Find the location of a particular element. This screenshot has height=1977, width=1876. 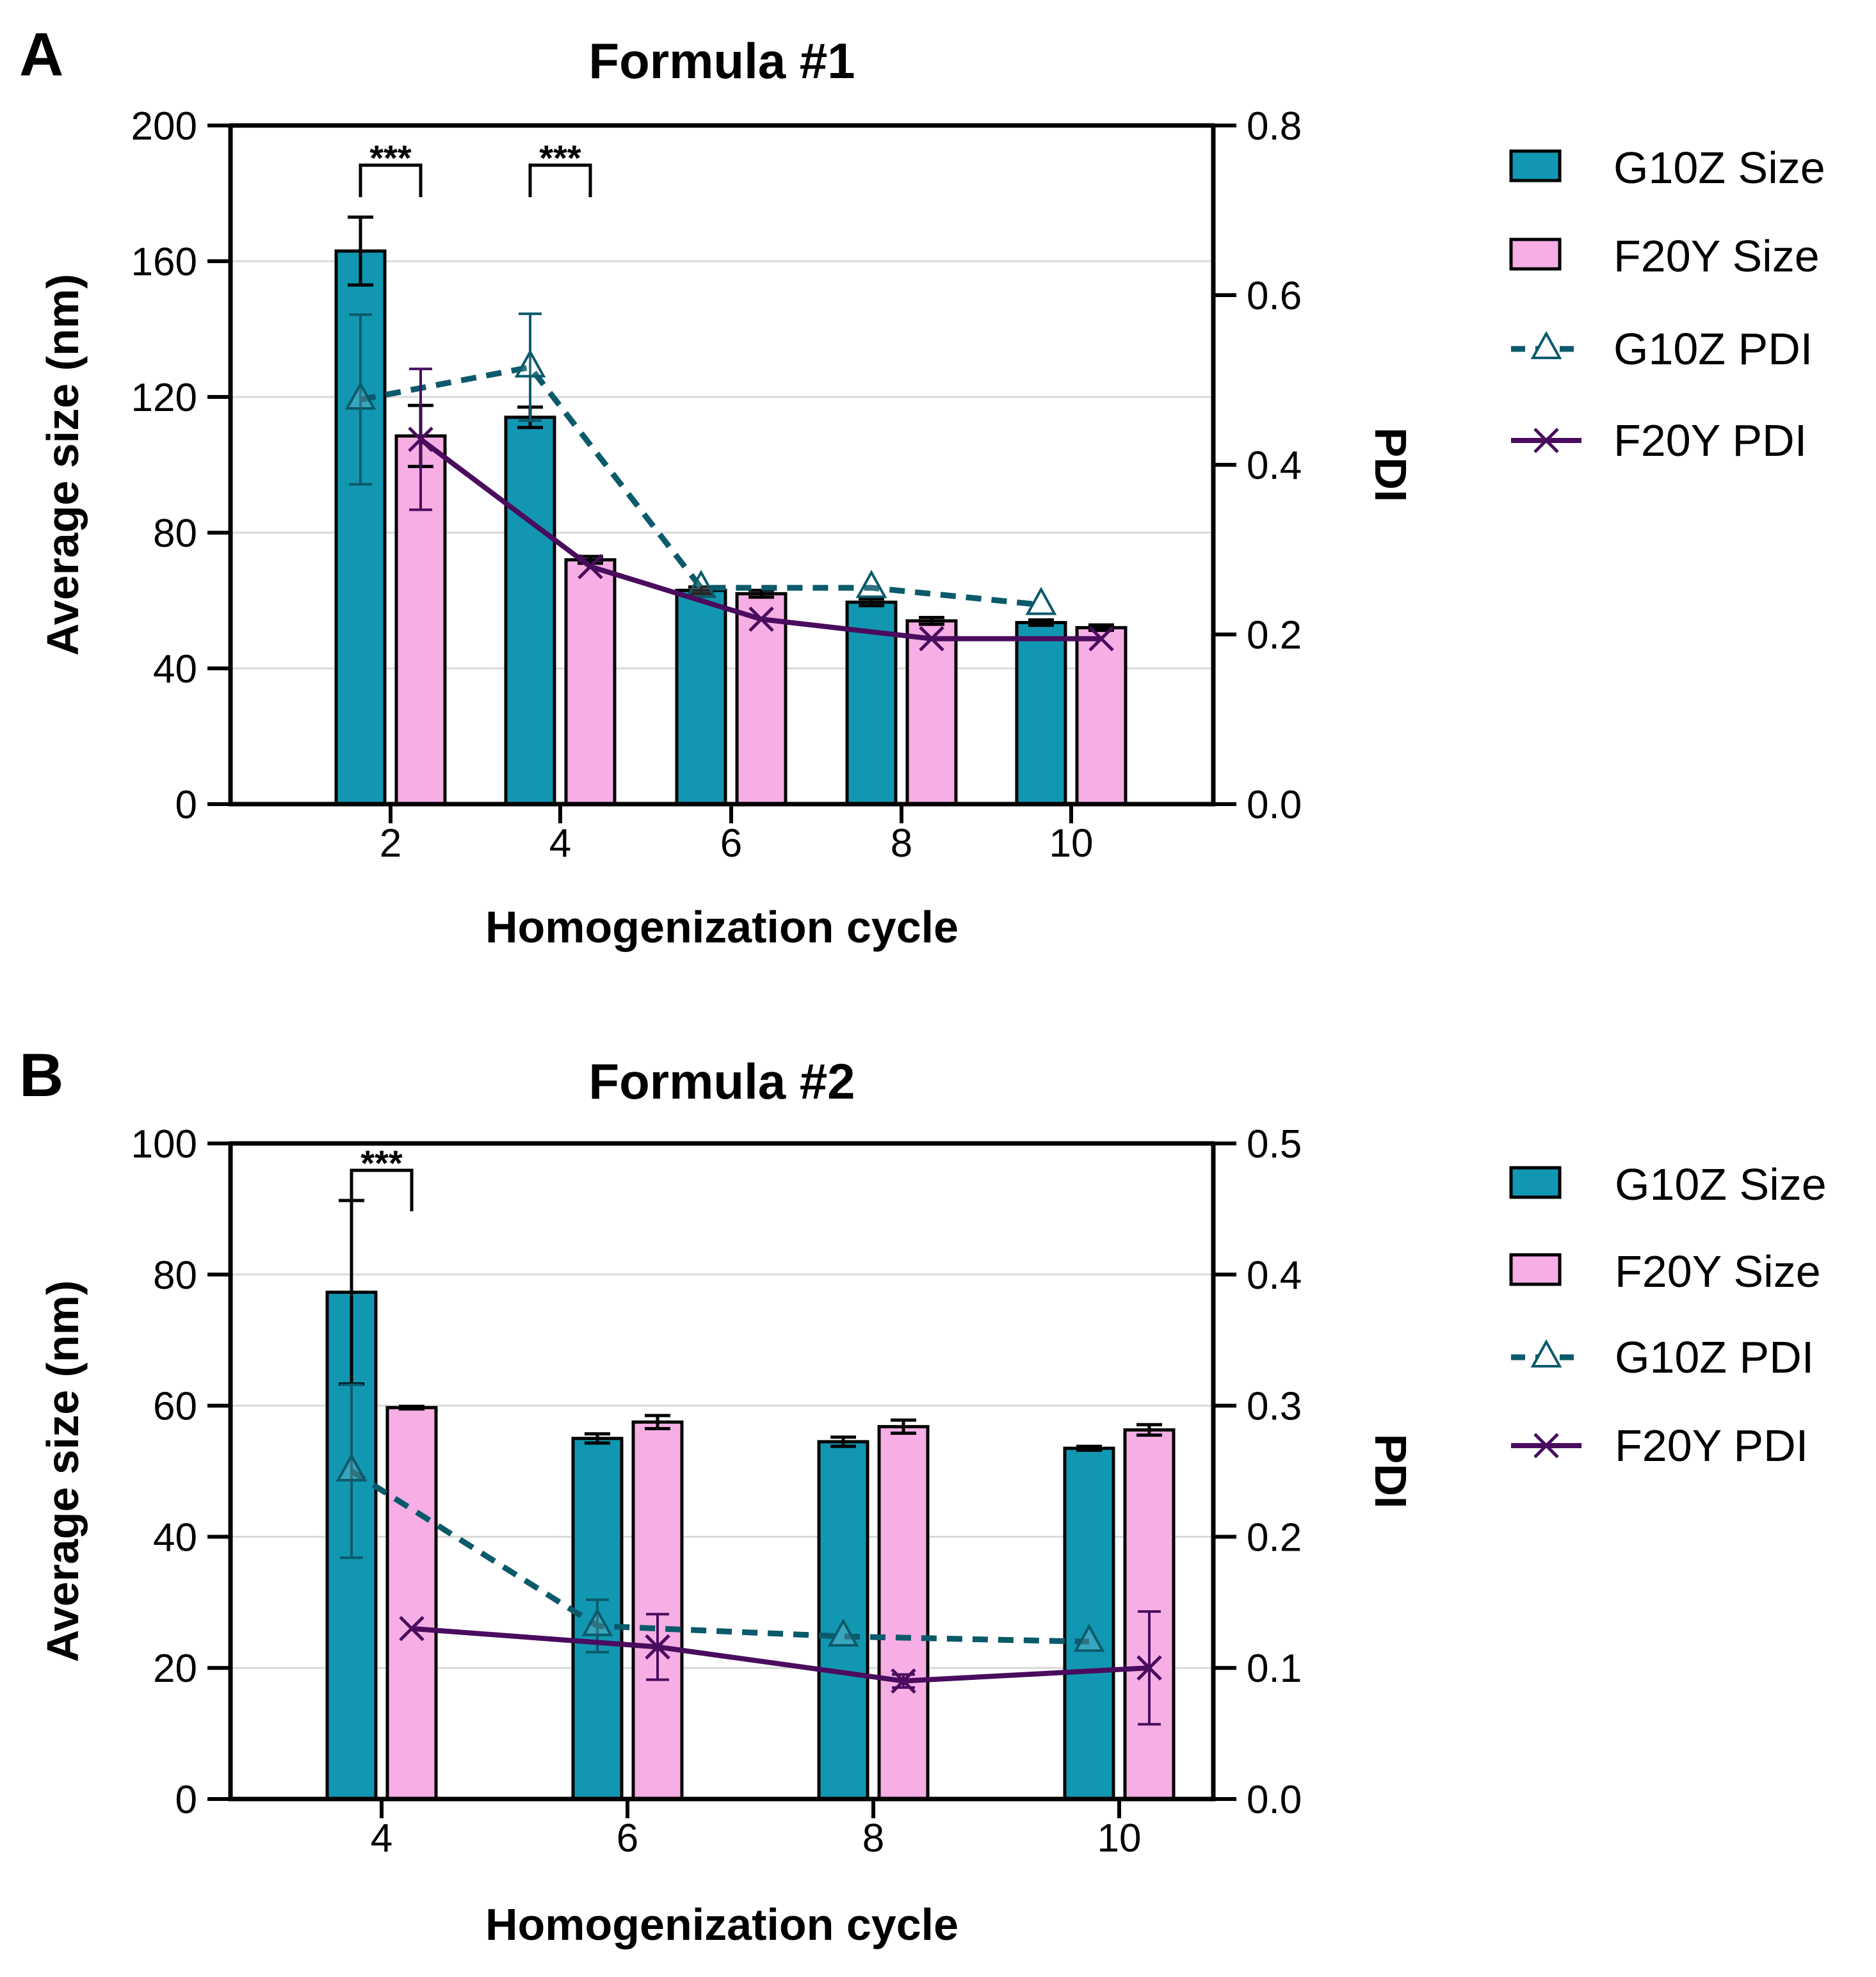

line-f20y-pdi is located at coordinates (780, 1655).